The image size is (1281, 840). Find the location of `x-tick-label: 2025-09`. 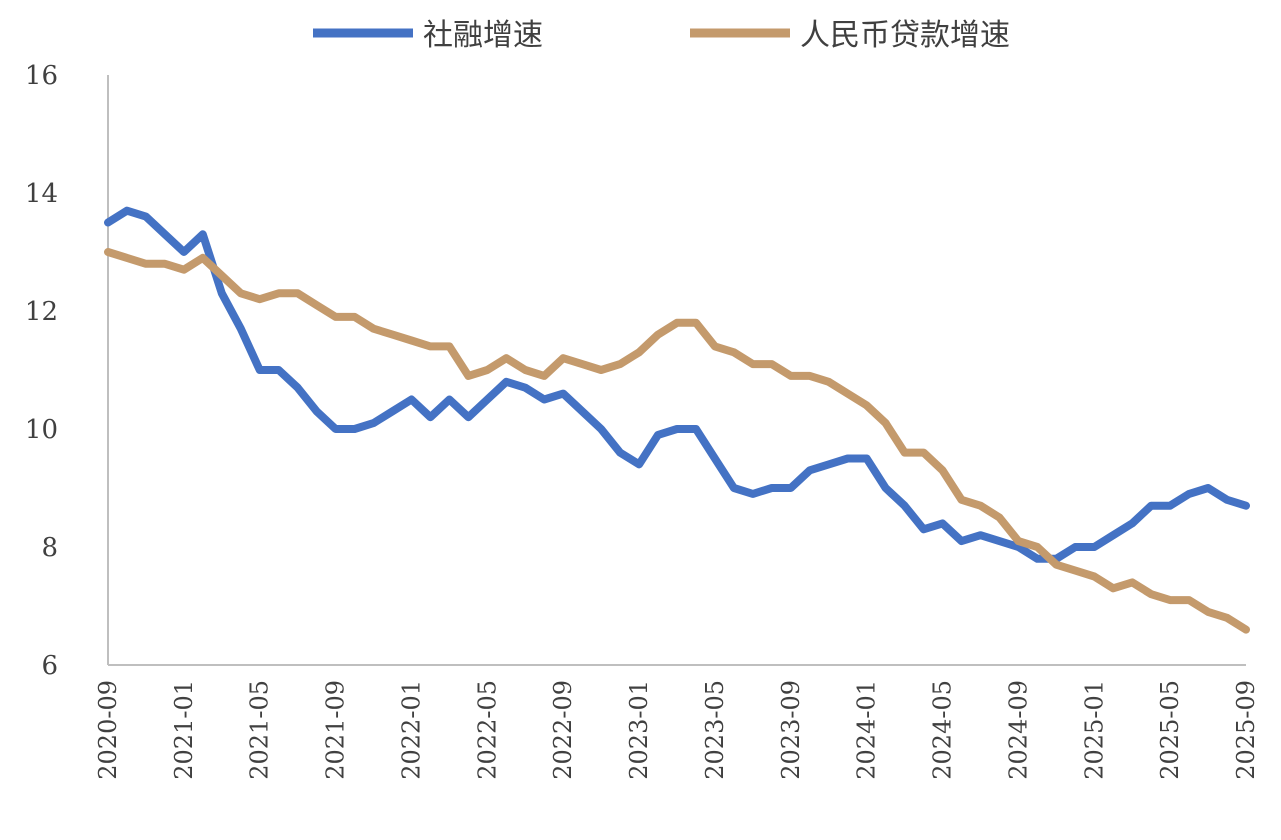

x-tick-label: 2025-09 is located at coordinates (1246, 730).